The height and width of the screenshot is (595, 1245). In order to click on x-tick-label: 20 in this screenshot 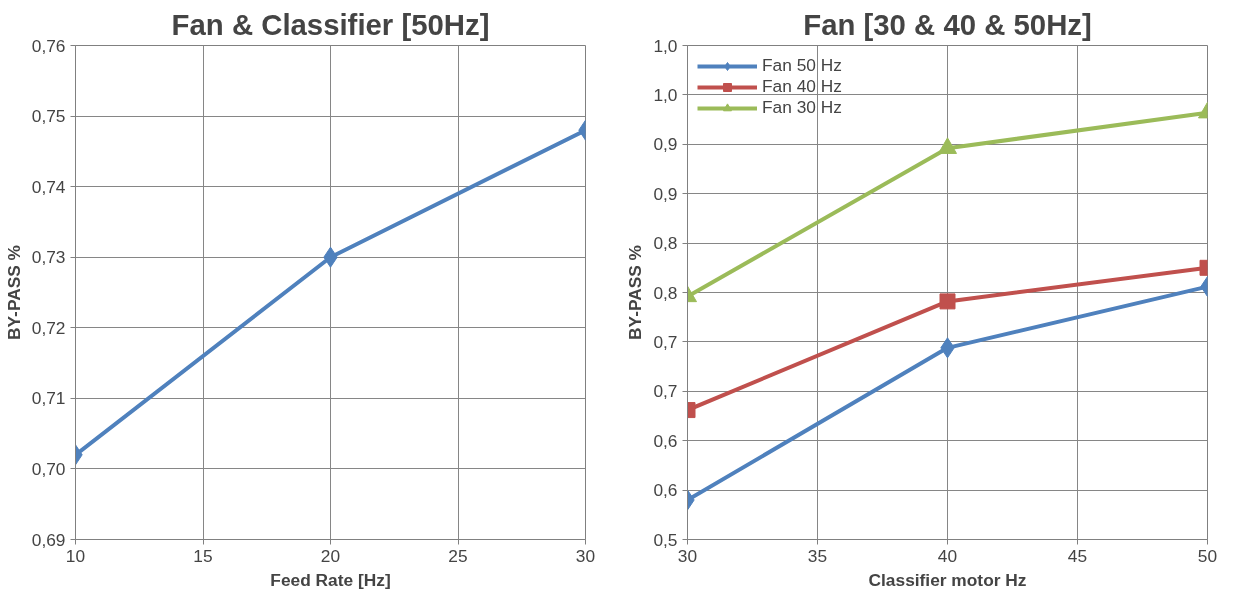, I will do `click(330, 555)`.